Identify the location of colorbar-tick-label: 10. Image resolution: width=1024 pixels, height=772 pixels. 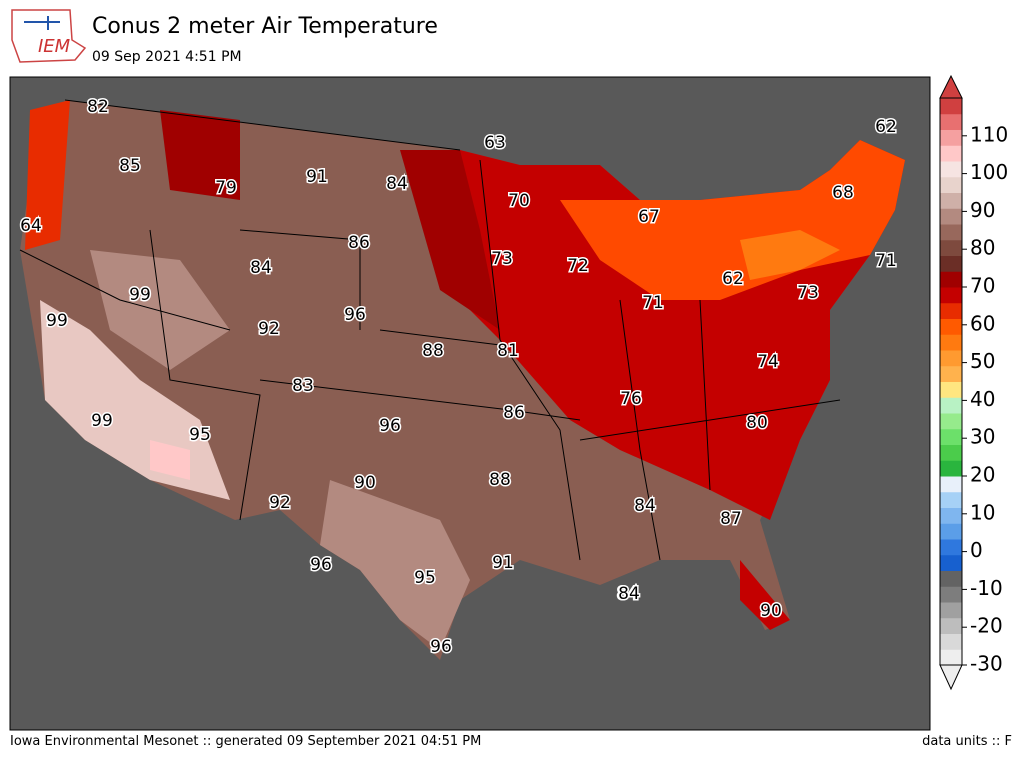
(982, 512).